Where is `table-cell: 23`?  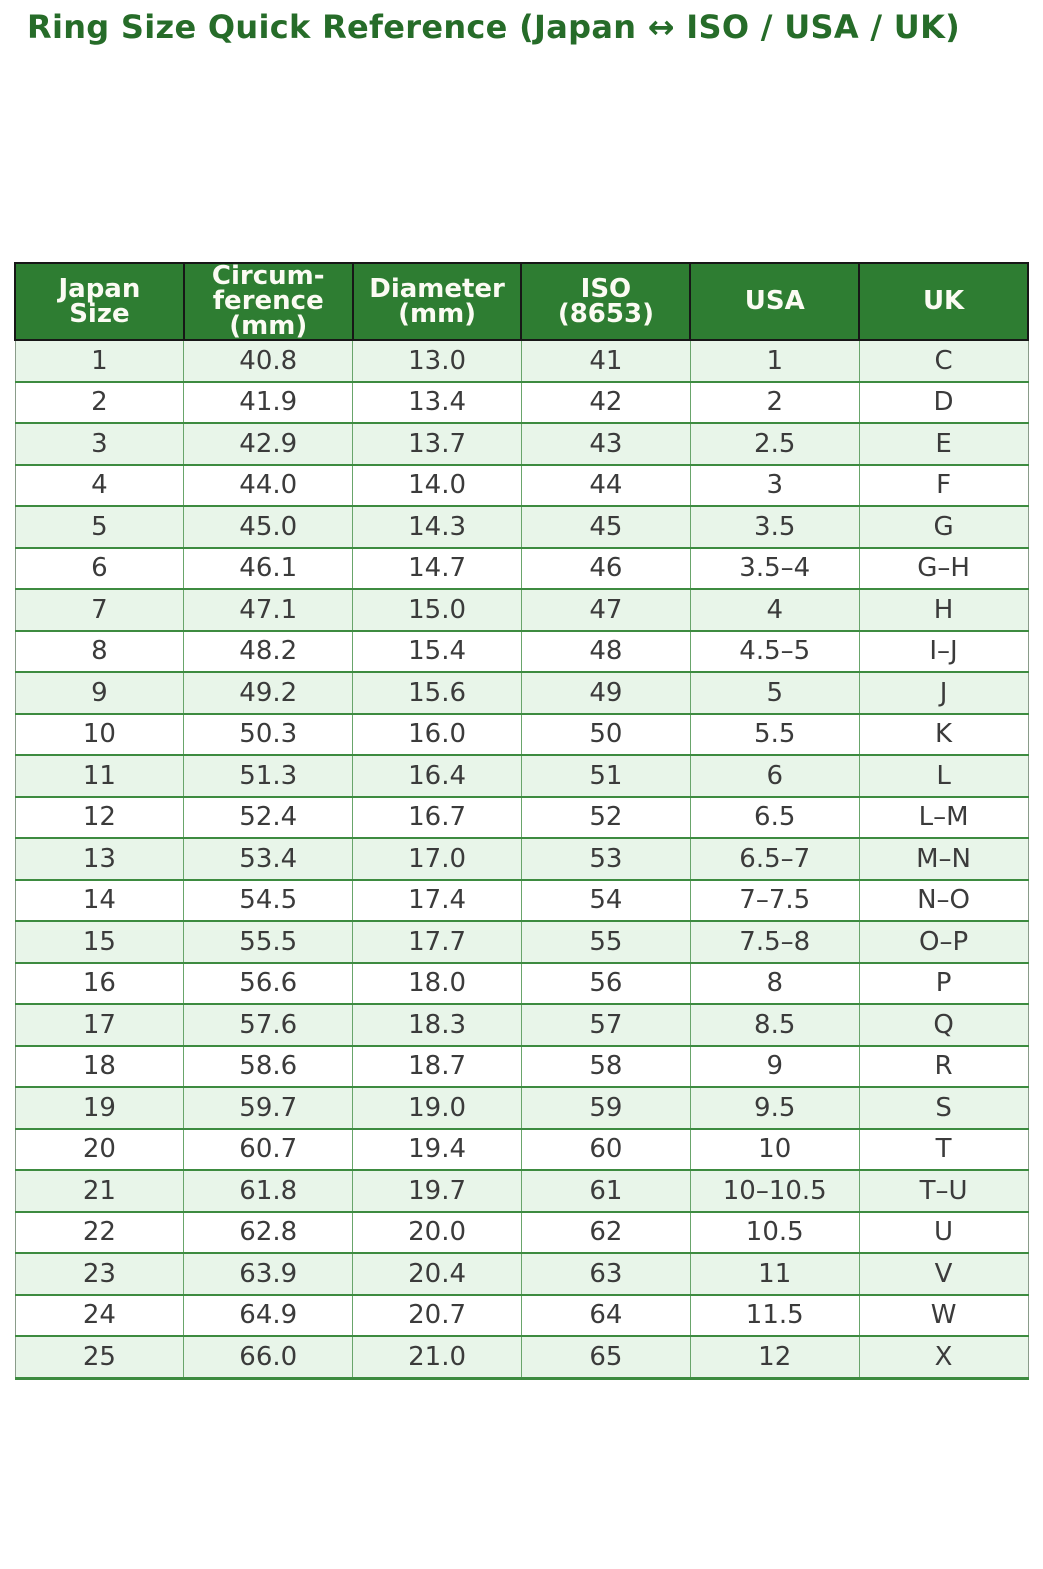
table-cell: 23 is located at coordinates (99, 1274).